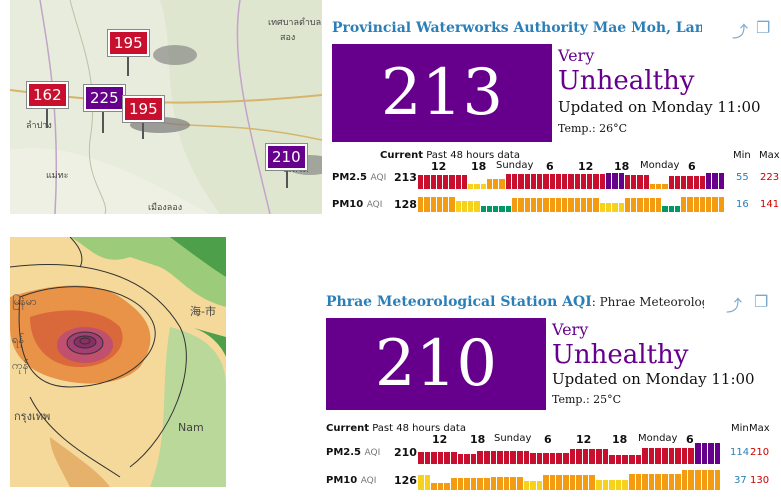 The width and height of the screenshot is (781, 502). Describe the element at coordinates (357, 204) in the screenshot. I see `pm10-label: PM10 AQI` at that location.